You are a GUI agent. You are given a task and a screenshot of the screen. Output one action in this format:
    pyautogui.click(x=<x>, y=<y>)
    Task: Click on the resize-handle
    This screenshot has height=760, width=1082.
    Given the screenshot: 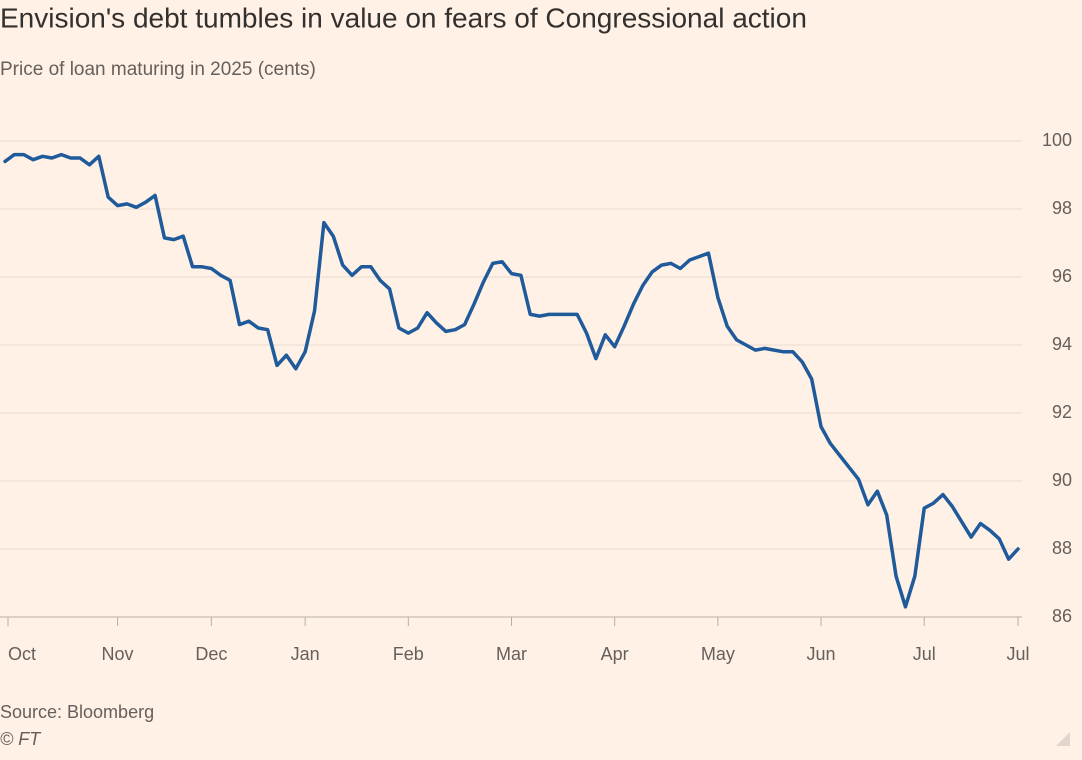 What is the action you would take?
    pyautogui.click(x=1063, y=739)
    